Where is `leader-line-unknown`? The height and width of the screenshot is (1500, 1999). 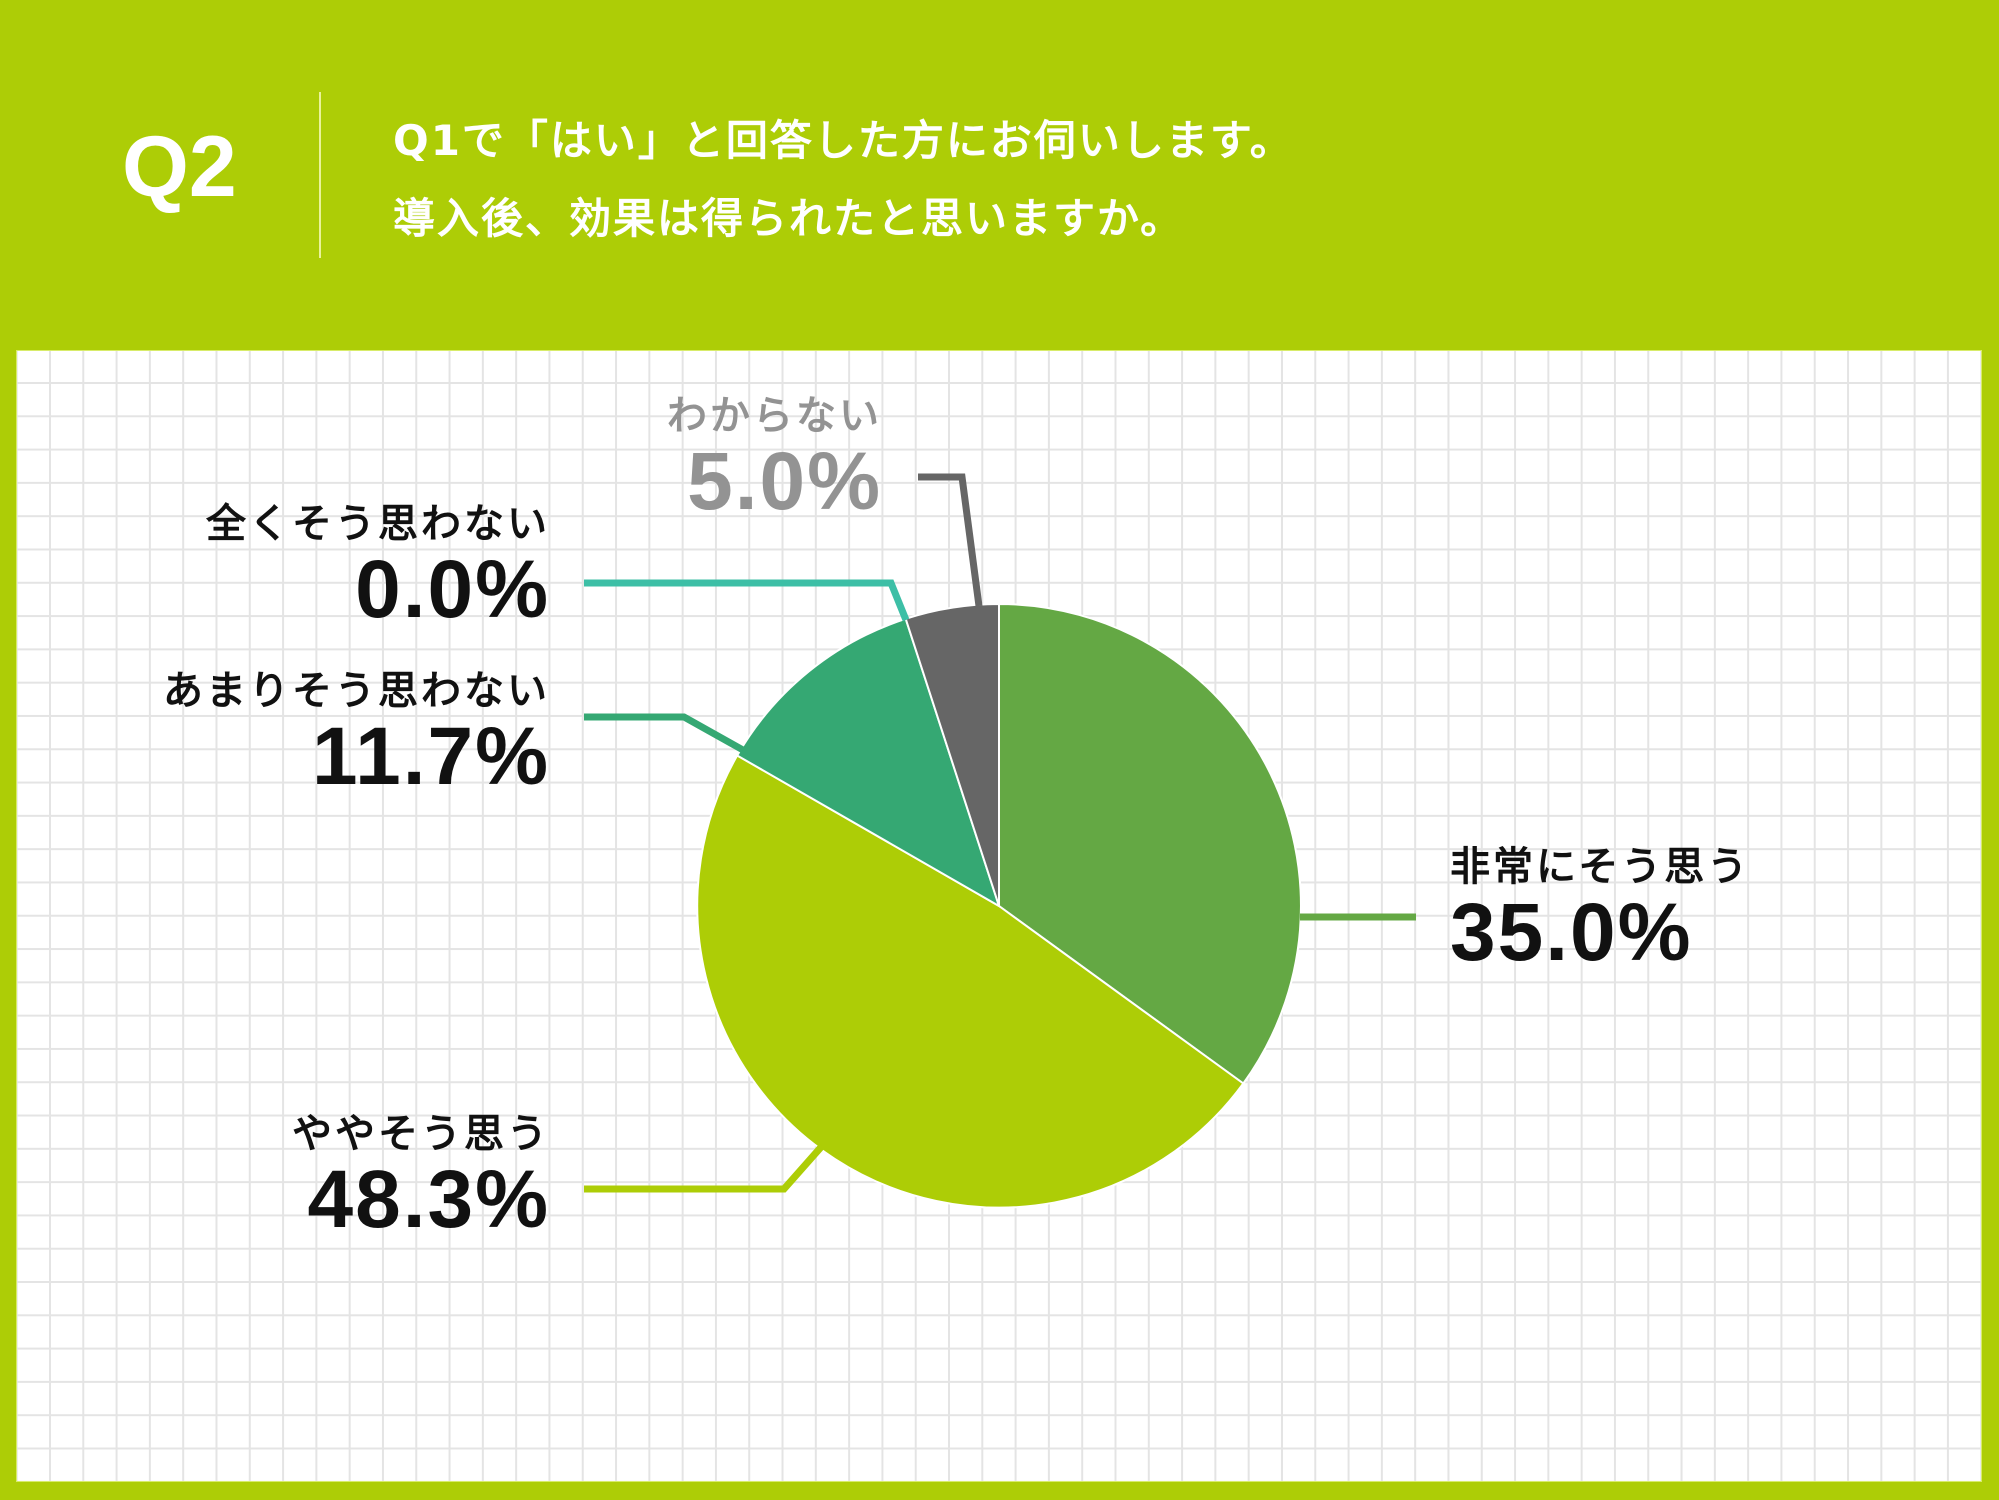 leader-line-unknown is located at coordinates (950, 540).